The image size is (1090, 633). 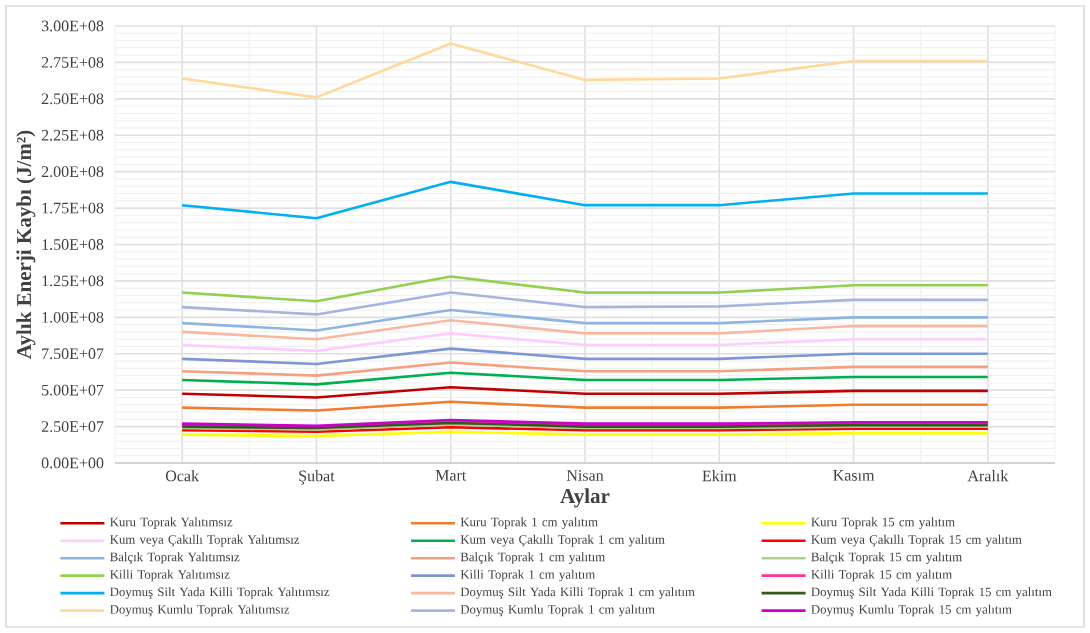 I want to click on y-tick-label: 2.50E+08, so click(x=72, y=99).